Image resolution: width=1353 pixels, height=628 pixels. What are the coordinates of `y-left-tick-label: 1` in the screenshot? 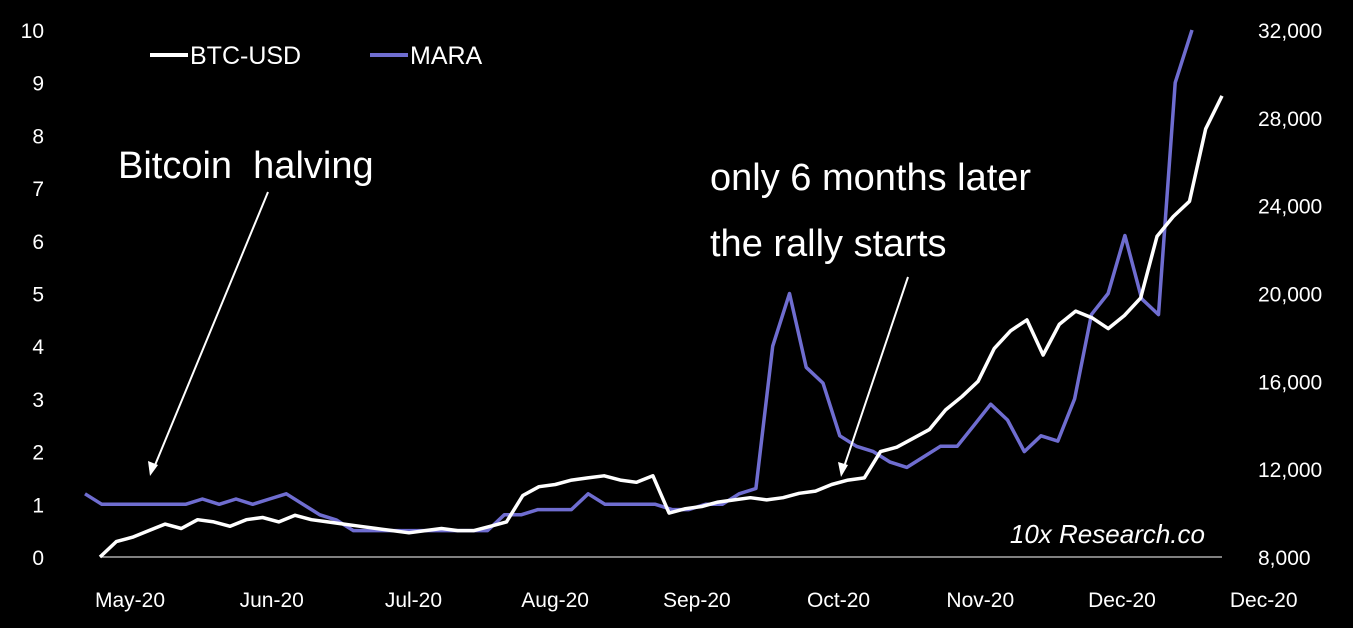 It's located at (38, 505).